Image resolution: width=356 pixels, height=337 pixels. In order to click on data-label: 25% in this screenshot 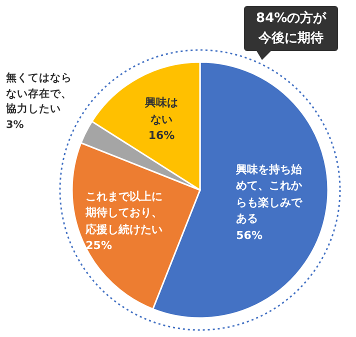, I will do `click(99, 246)`.